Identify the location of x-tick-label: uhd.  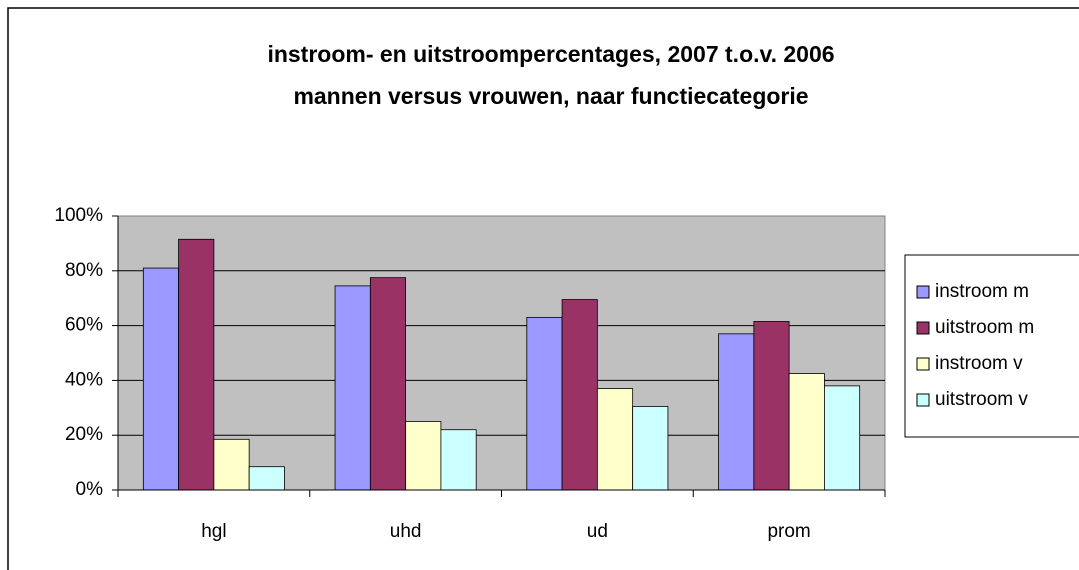
(406, 531).